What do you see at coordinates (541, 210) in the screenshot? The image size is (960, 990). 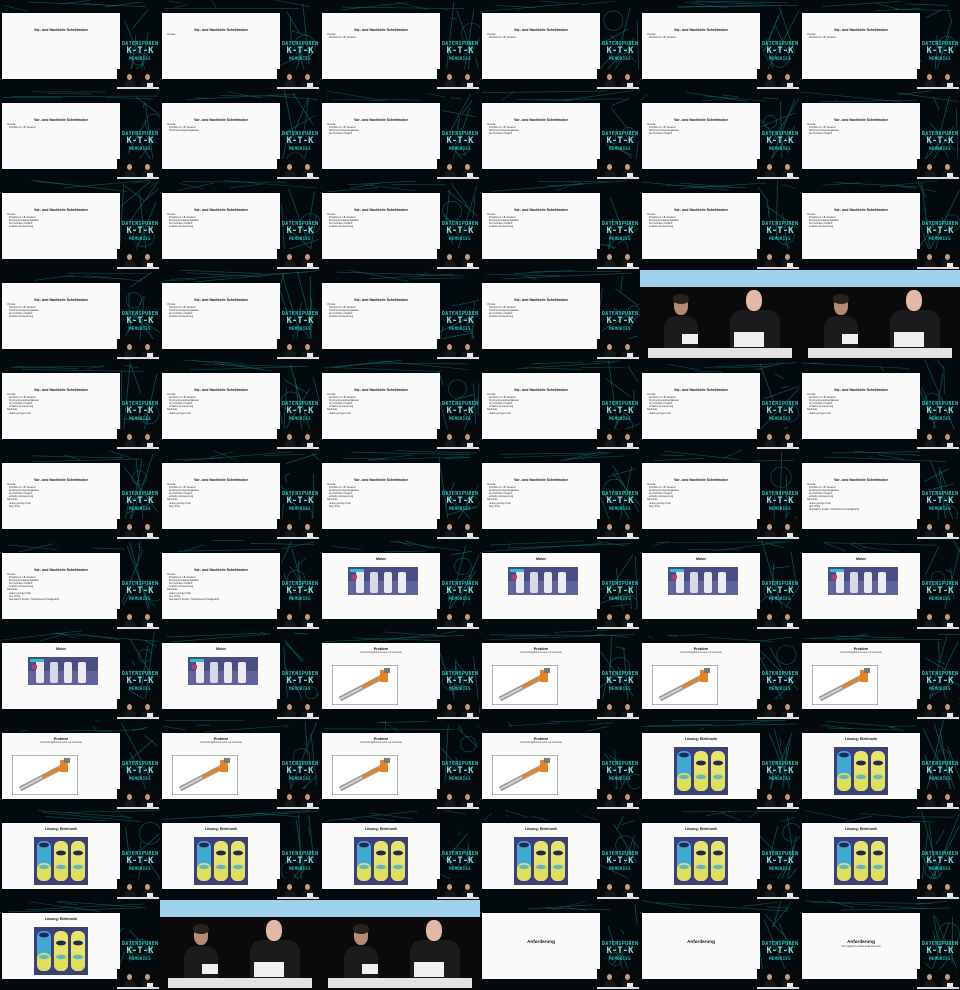 I see `slide-title: Vor- und Nachteile Schrittmotor` at bounding box center [541, 210].